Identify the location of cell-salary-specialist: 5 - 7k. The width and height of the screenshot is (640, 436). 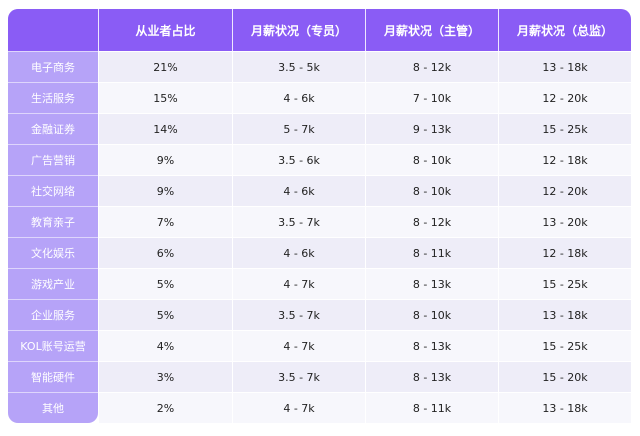
(298, 128).